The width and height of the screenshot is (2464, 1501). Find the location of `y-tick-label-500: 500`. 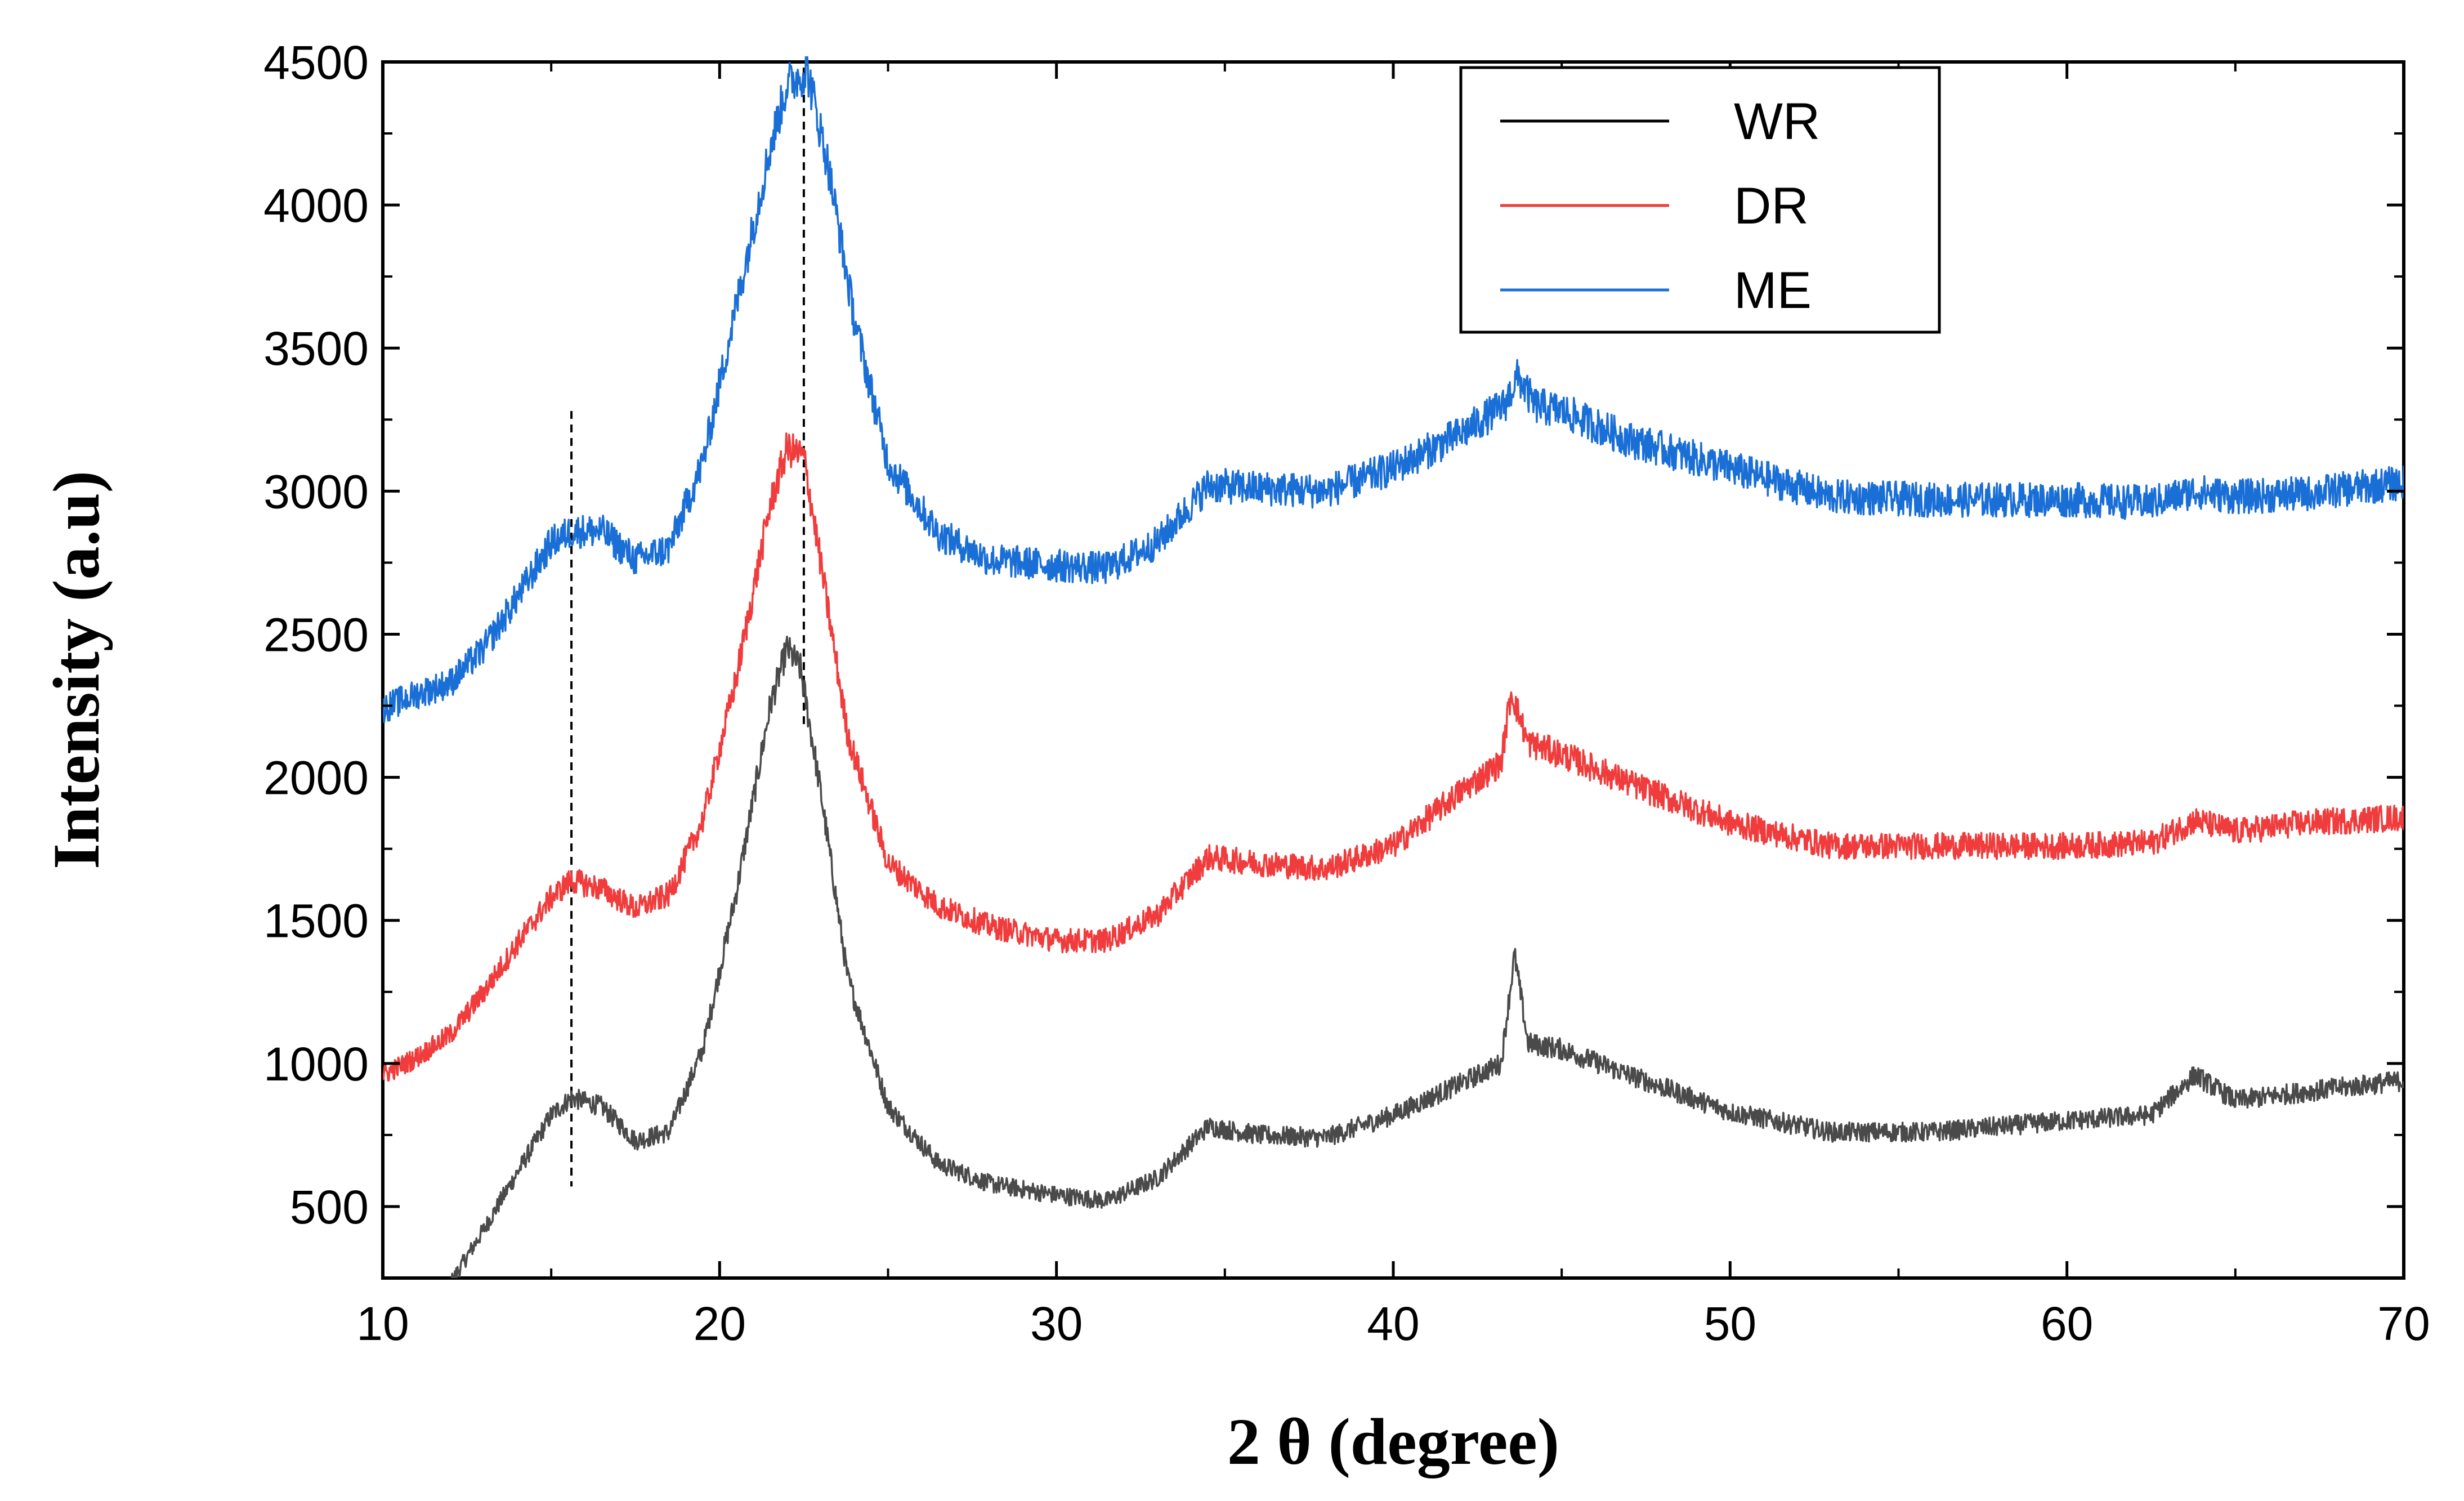

y-tick-label-500: 500 is located at coordinates (329, 1207).